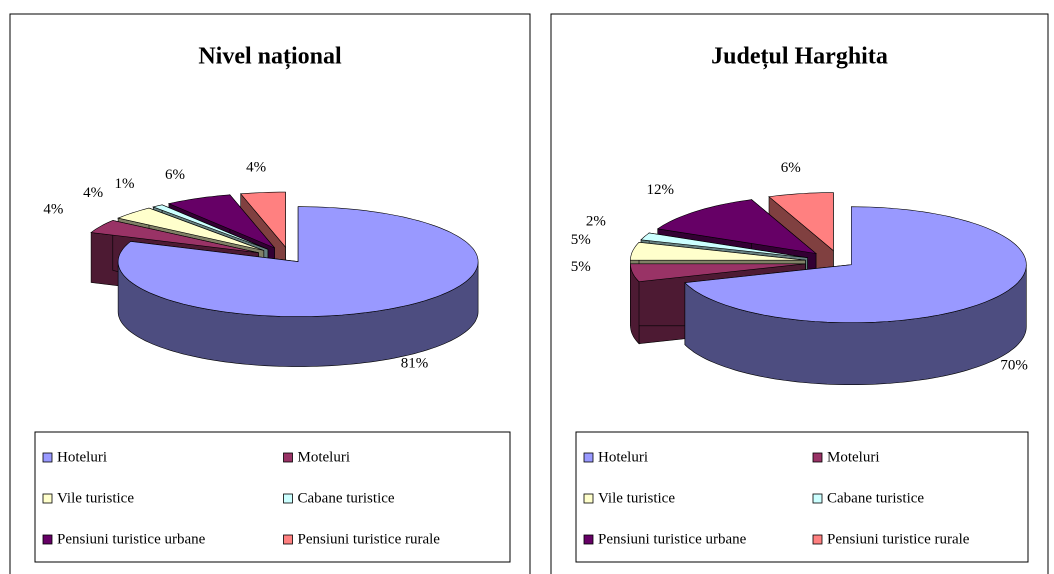 This screenshot has width=1054, height=574. Describe the element at coordinates (799, 57) in the screenshot. I see `chart-title: Județul Harghita` at that location.